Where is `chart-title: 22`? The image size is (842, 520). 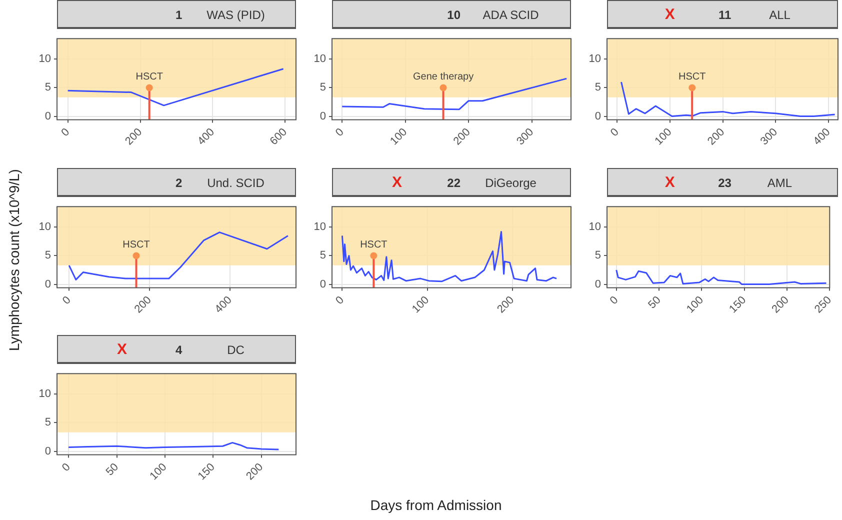 chart-title: 22 is located at coordinates (454, 183).